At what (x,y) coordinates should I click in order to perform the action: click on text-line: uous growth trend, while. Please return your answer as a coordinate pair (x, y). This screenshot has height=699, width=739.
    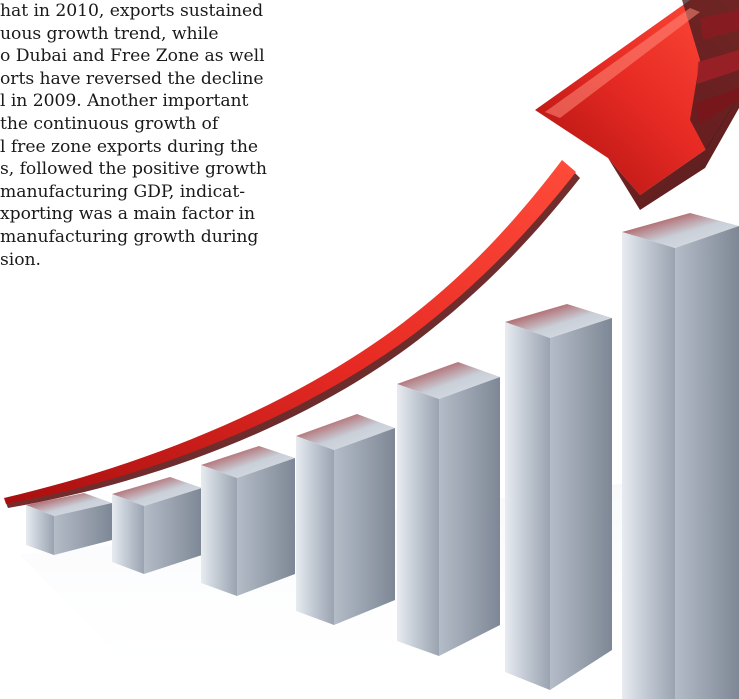
    Looking at the image, I should click on (109, 33).